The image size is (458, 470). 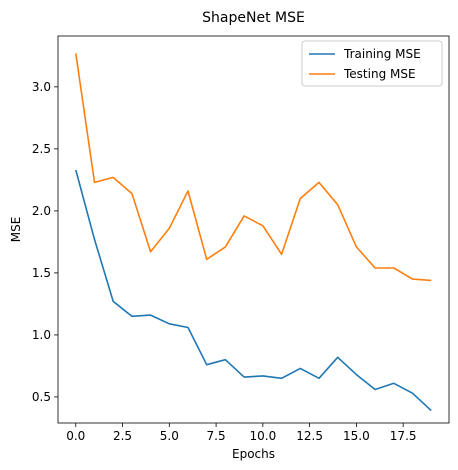 What do you see at coordinates (122, 436) in the screenshot?
I see `x-tick-label: 2.5` at bounding box center [122, 436].